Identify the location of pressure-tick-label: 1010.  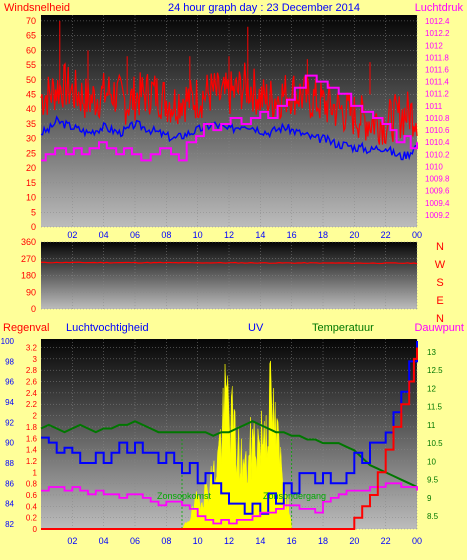
(434, 166).